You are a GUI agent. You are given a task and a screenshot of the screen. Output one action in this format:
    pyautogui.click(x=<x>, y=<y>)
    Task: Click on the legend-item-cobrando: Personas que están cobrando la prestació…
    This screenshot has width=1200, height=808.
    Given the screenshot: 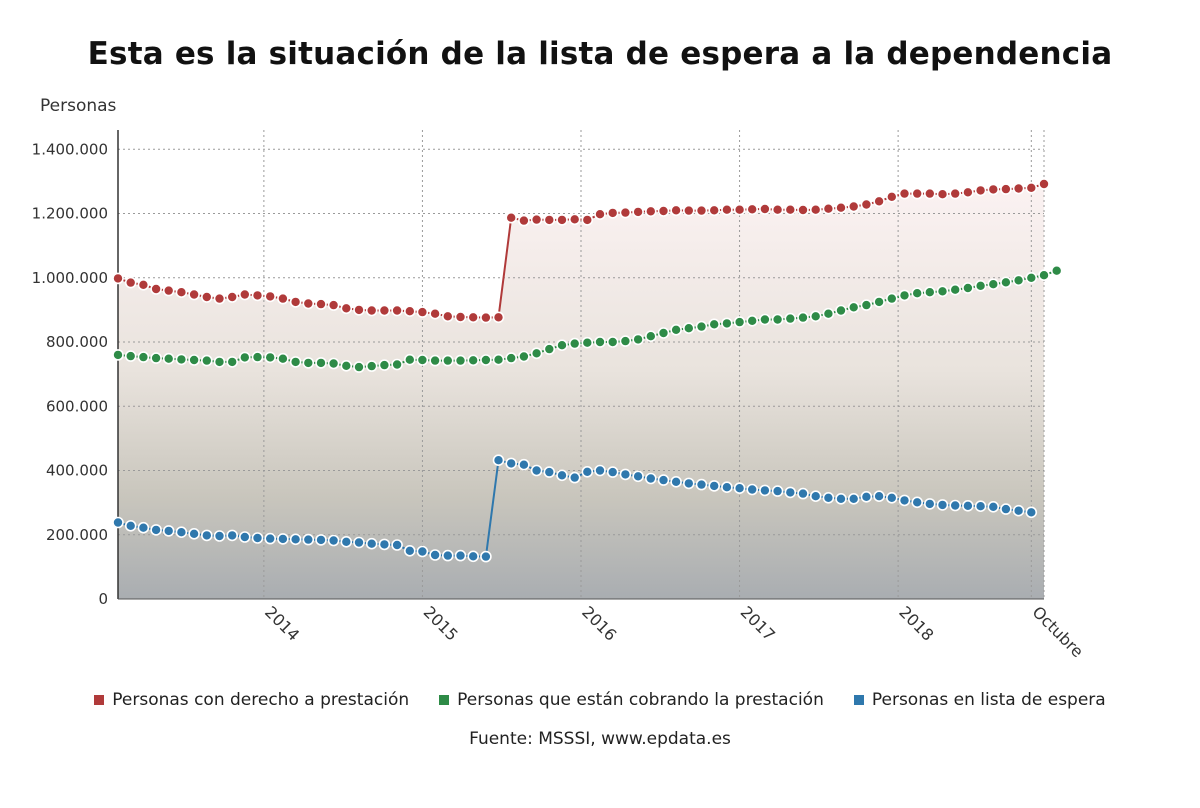 What is the action you would take?
    pyautogui.click(x=631, y=700)
    